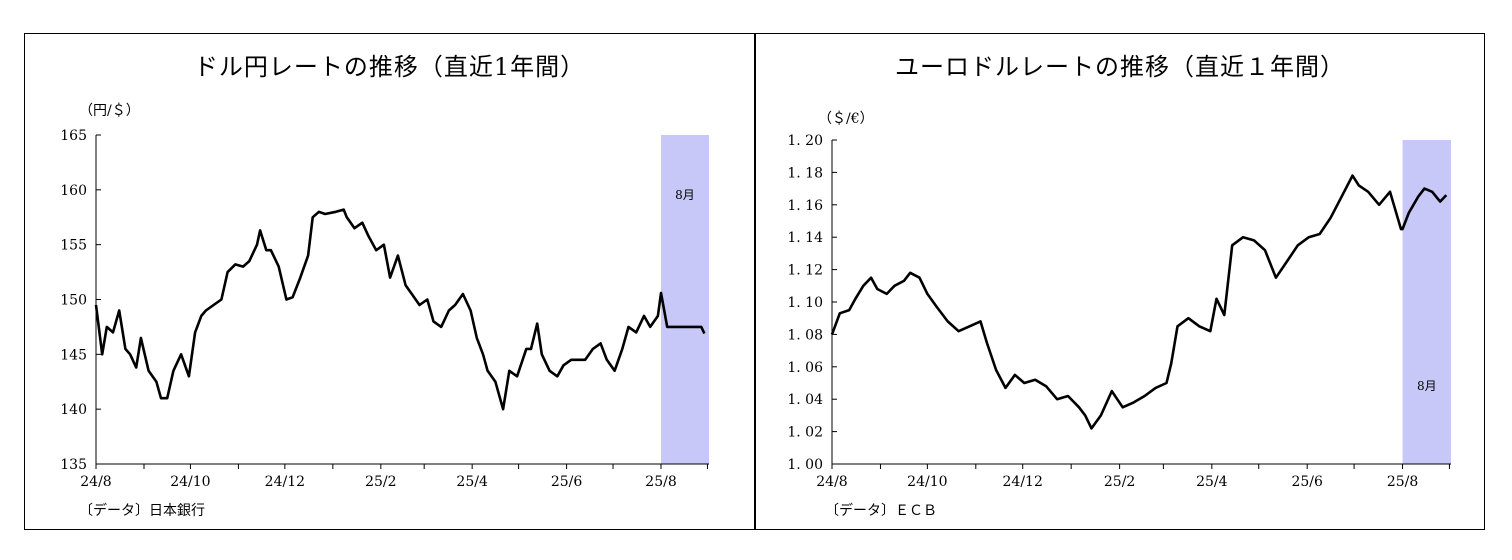 This screenshot has height=560, width=1512. I want to click on chart-title: ユーロドルレートの推移（直近１年間）, so click(1120, 67).